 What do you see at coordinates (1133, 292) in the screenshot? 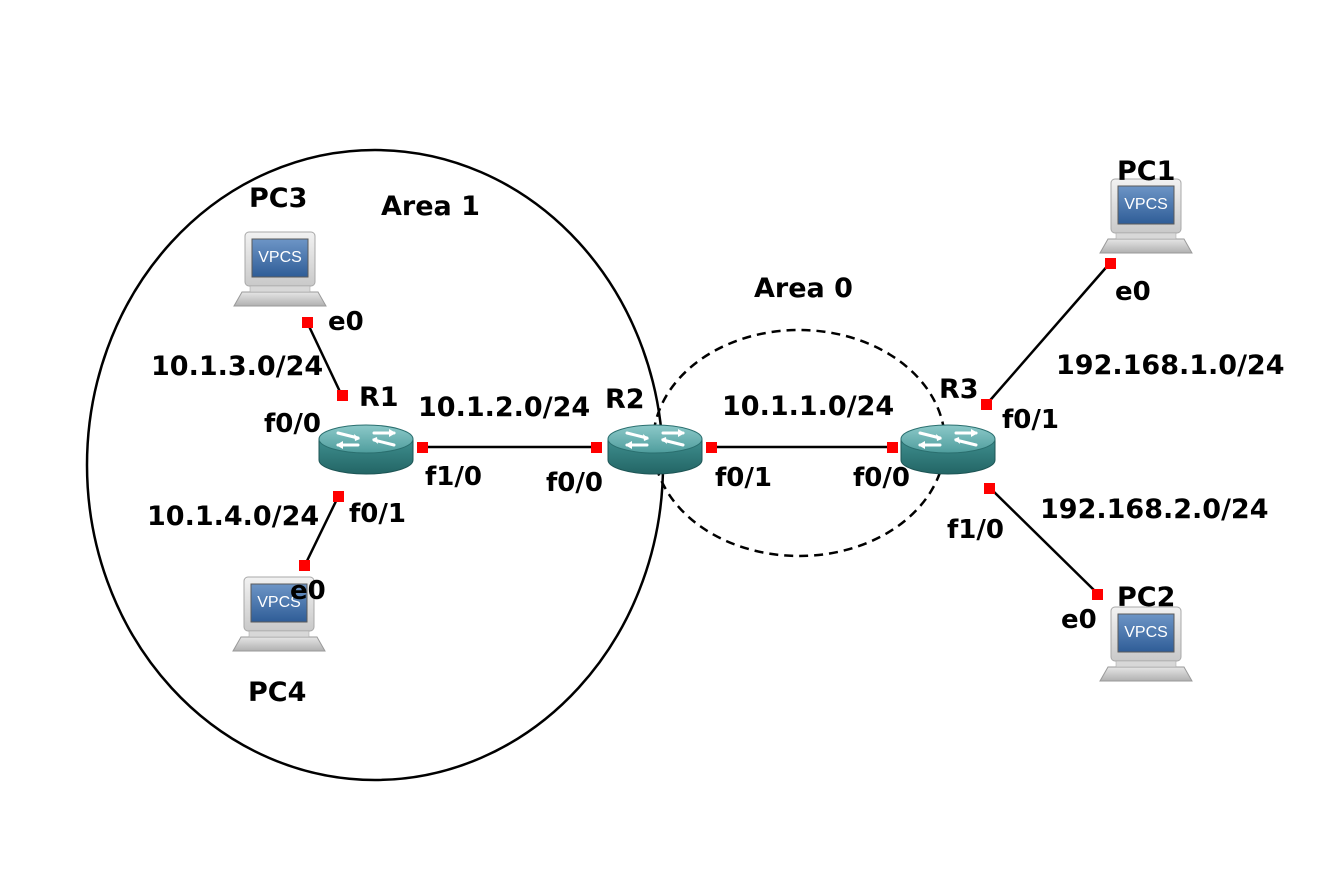
I see `iface-pc1-e0-label: e0` at bounding box center [1133, 292].